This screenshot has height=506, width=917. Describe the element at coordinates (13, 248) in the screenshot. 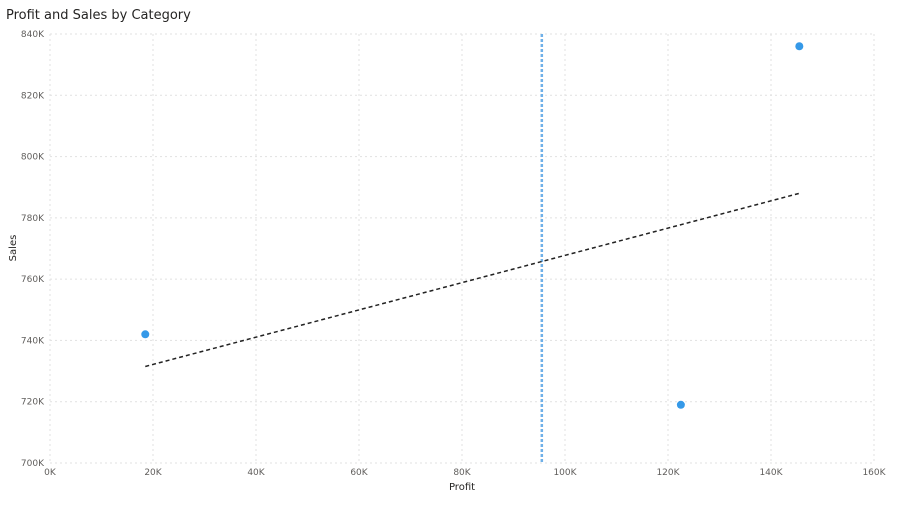

I see `y-axis-title: Sales` at that location.